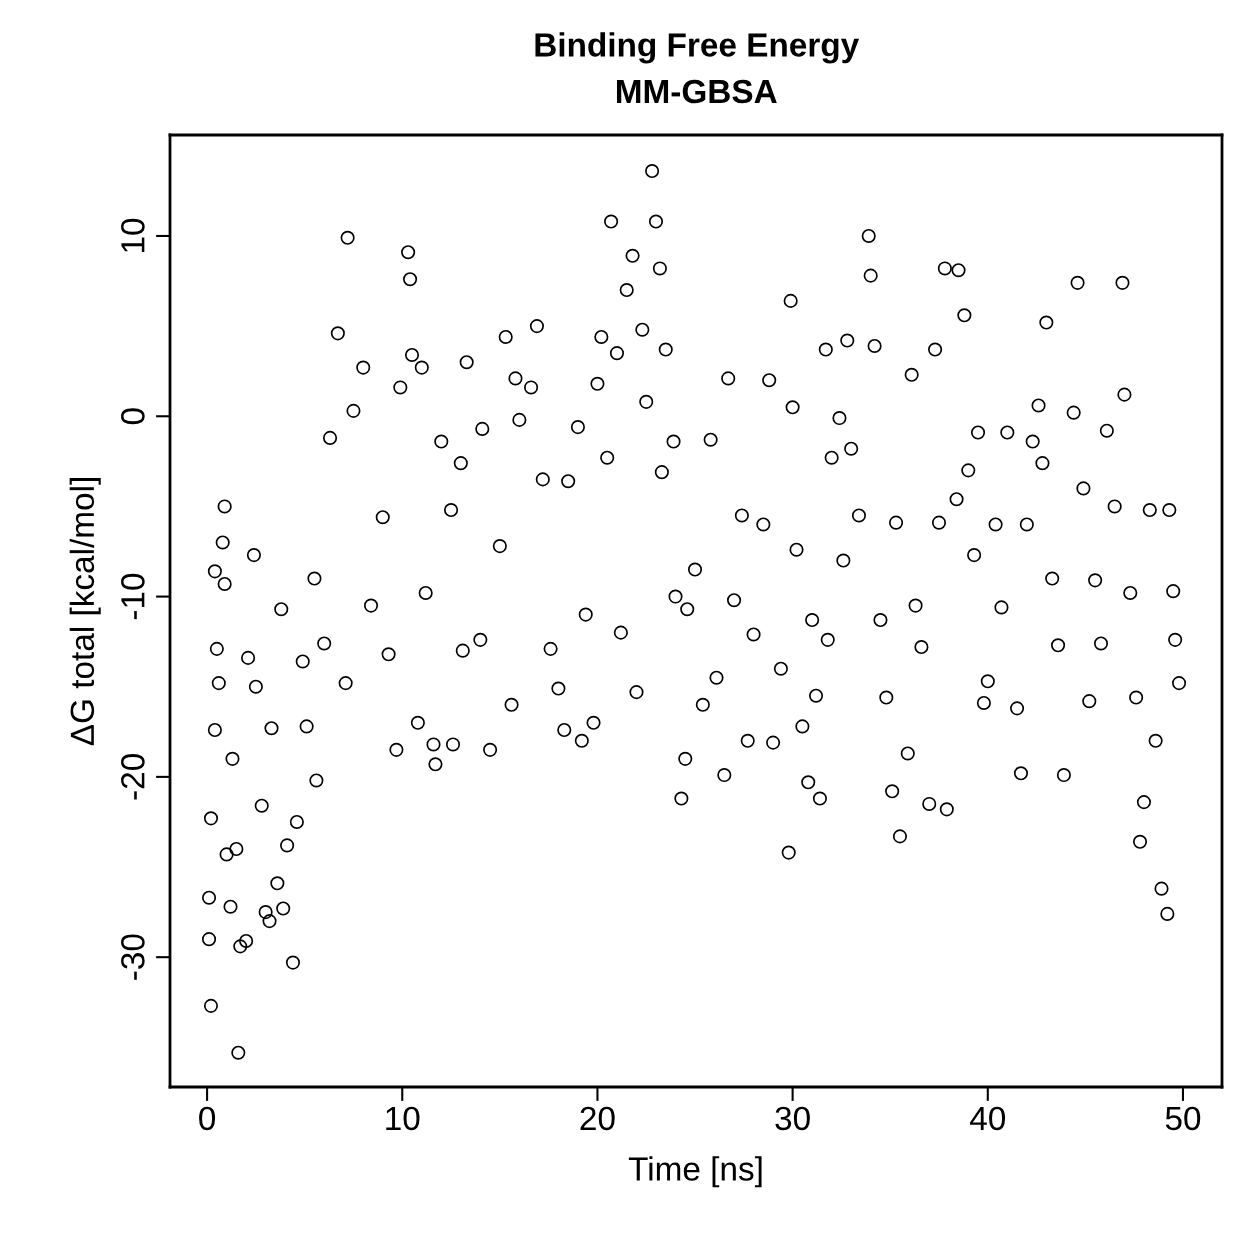 Image resolution: width=1259 pixels, height=1259 pixels. I want to click on x-tick-label: 50, so click(1183, 1118).